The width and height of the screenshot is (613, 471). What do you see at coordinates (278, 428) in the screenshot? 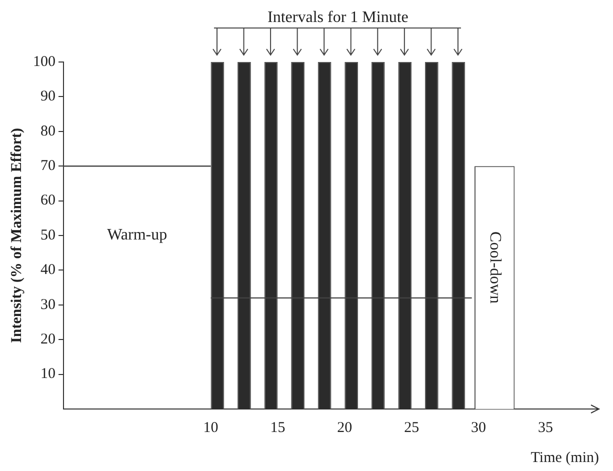
I see `x-tick-label: 15` at bounding box center [278, 428].